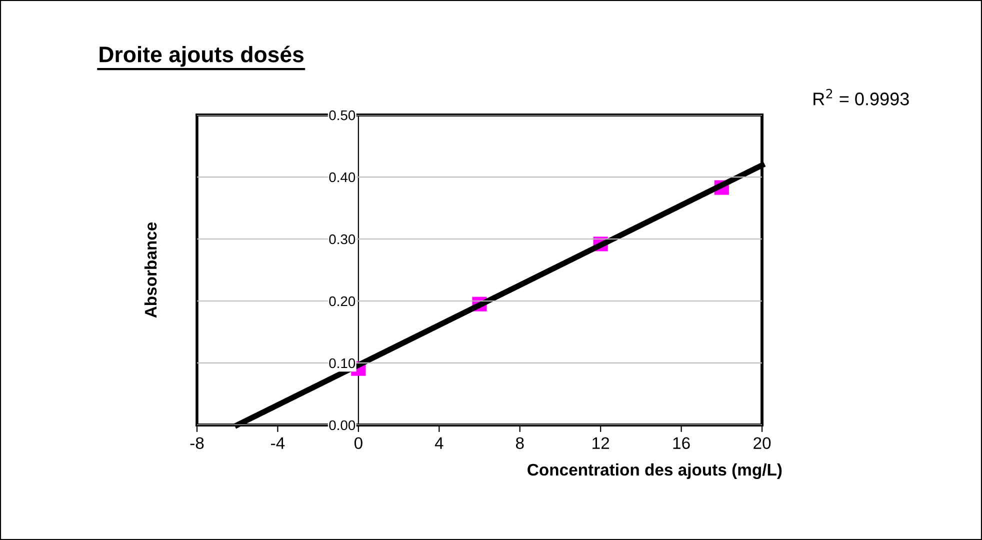  I want to click on x-tick-label: -4, so click(278, 443).